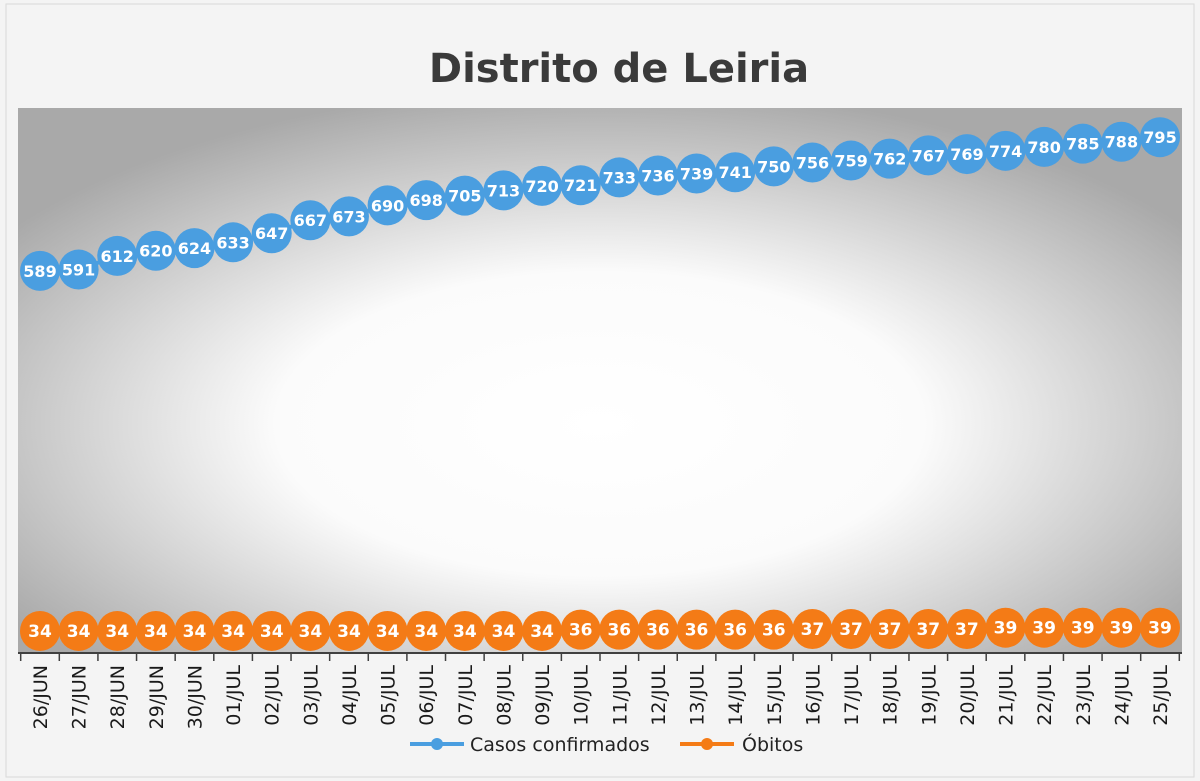 Image resolution: width=1200 pixels, height=781 pixels. What do you see at coordinates (1084, 695) in the screenshot?
I see `x-tick-label: 23/JUL` at bounding box center [1084, 695].